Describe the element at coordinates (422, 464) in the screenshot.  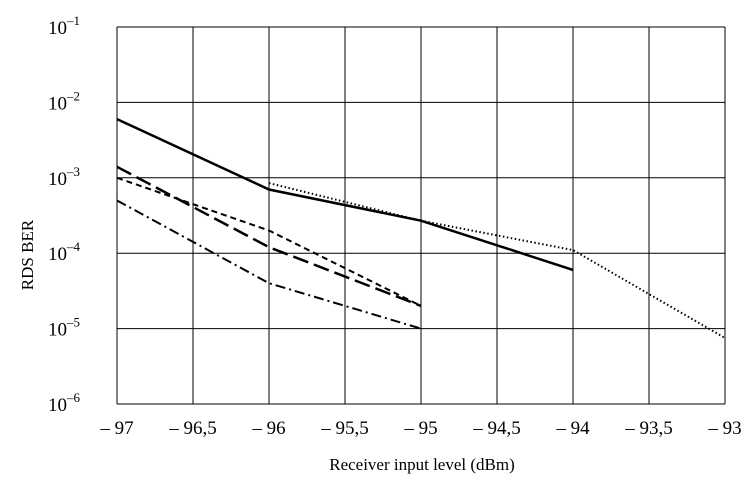
I see `x-axis-label: Receiver input level (dBm)` at that location.